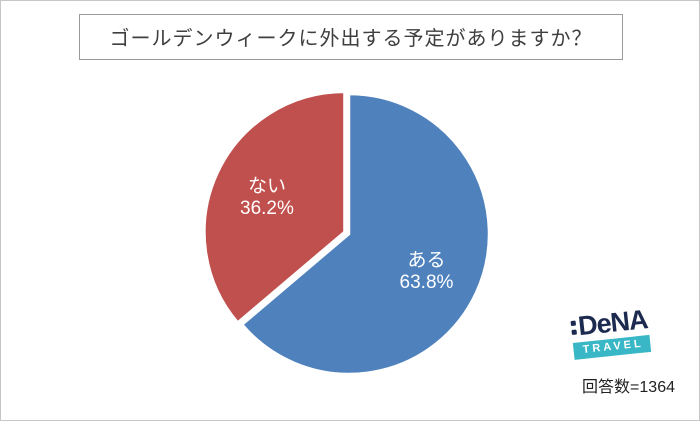 The width and height of the screenshot is (700, 421). What do you see at coordinates (351, 37) in the screenshot?
I see `chart-title: ゴールデンウィークに外出する予定がありますか？` at bounding box center [351, 37].